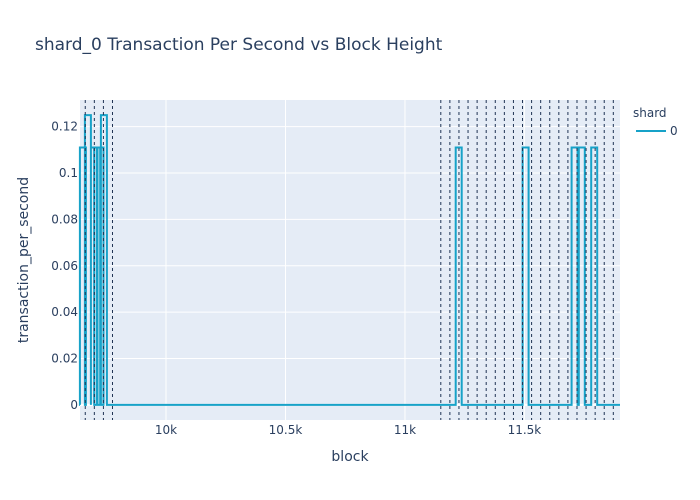 This screenshot has width=700, height=500. Describe the element at coordinates (525, 430) in the screenshot. I see `x-tick-label-3: 11.5k` at that location.